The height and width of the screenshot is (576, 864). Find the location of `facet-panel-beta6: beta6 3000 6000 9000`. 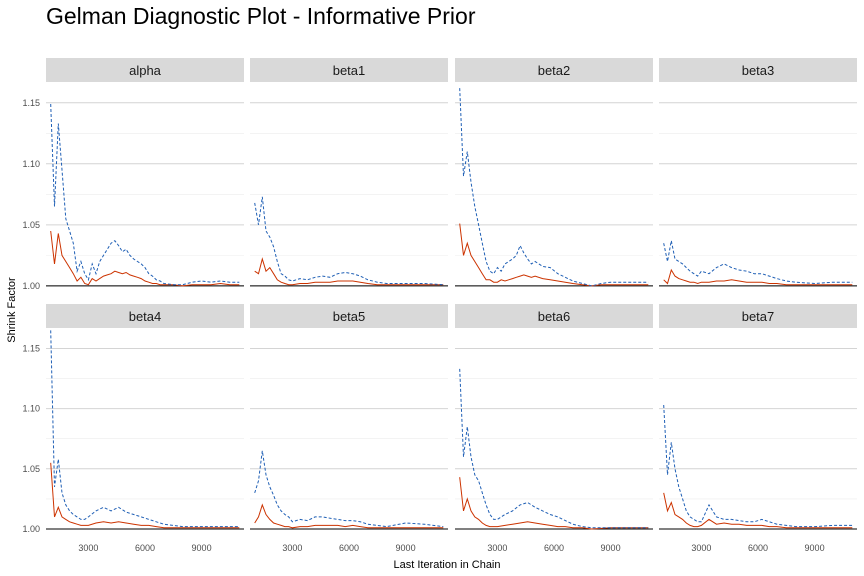

facet-panel-beta6: beta6 3000 6000 9000 is located at coordinates (554, 428).